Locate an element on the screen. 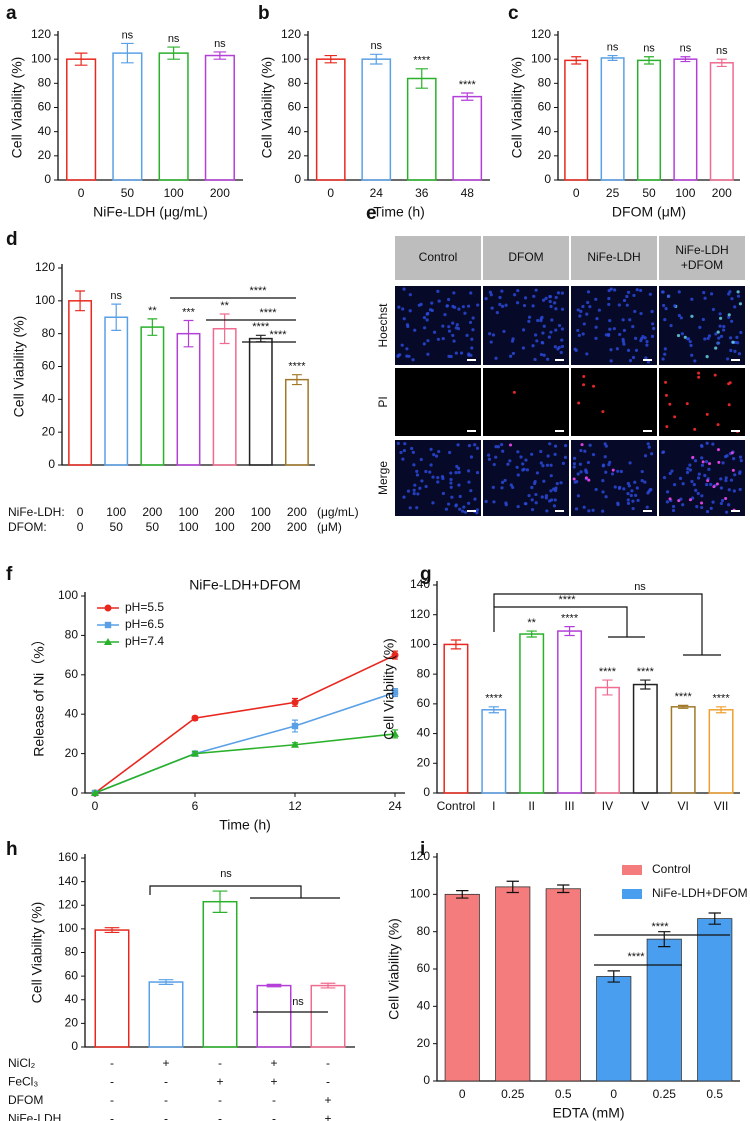  x-tick-label: II is located at coordinates (531, 806).